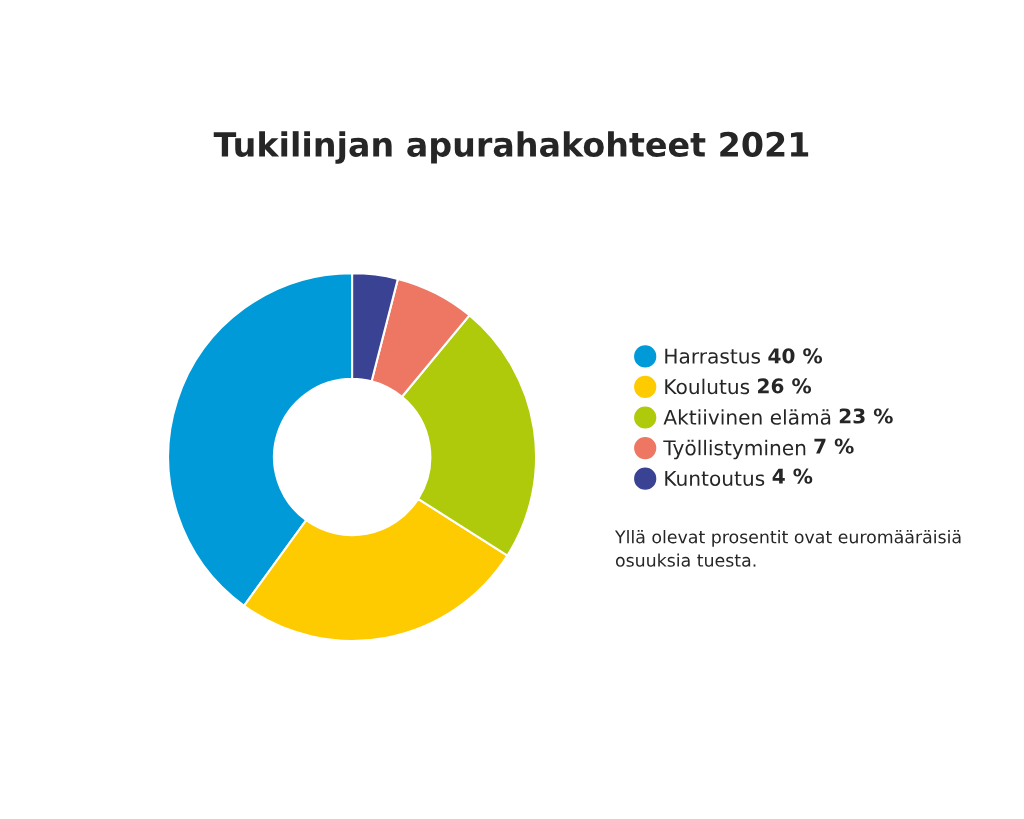  What do you see at coordinates (511, 147) in the screenshot?
I see `chart-title: Tukilinjan apurahakohteet 2021` at bounding box center [511, 147].